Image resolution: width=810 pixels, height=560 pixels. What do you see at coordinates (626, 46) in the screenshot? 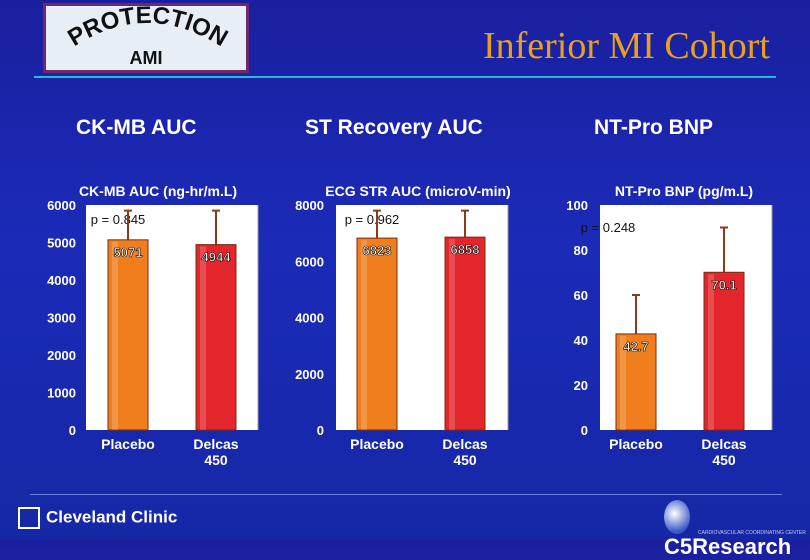
I see `slide-title: Inferior MI Cohort` at bounding box center [626, 46].